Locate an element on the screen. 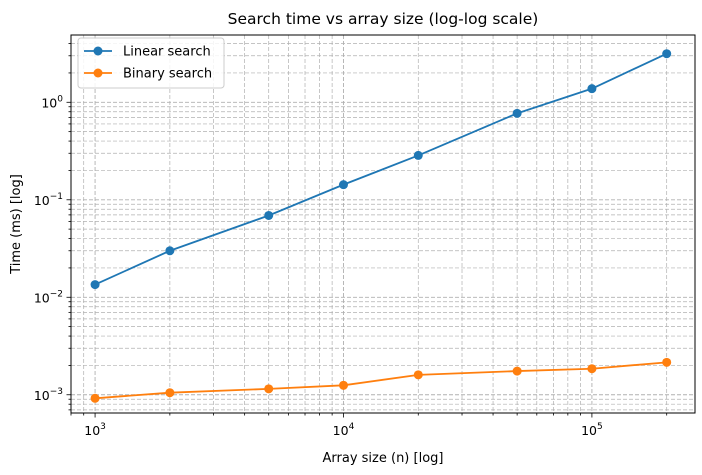  y-tick-label: 10⁻¹ is located at coordinates (48, 200).